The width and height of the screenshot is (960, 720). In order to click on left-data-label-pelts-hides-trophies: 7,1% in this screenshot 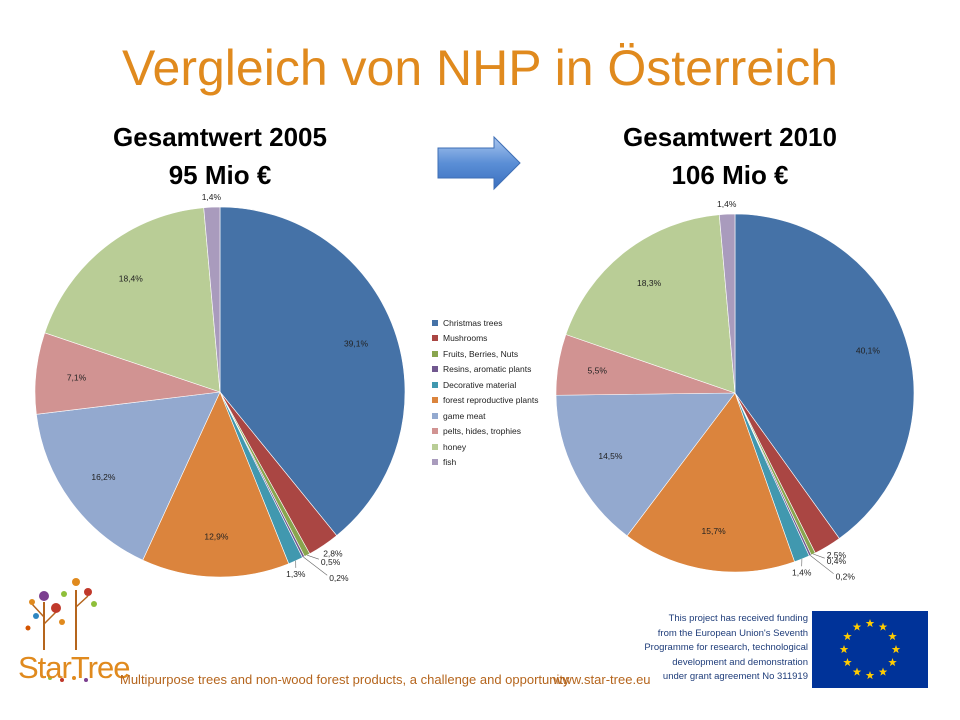, I will do `click(77, 377)`.